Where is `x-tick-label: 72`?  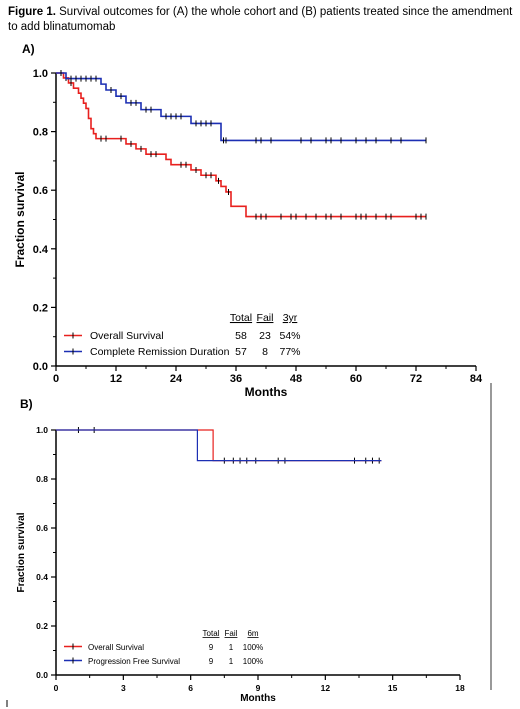
x-tick-label: 72 is located at coordinates (416, 379).